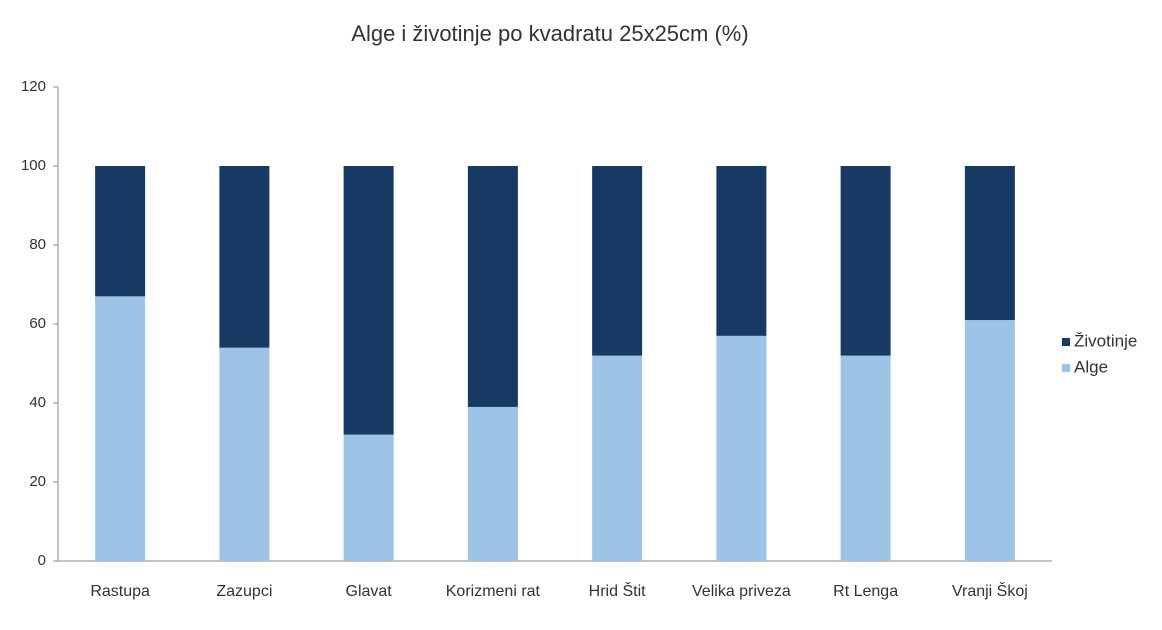  I want to click on y-tick-label: 20, so click(37, 481).